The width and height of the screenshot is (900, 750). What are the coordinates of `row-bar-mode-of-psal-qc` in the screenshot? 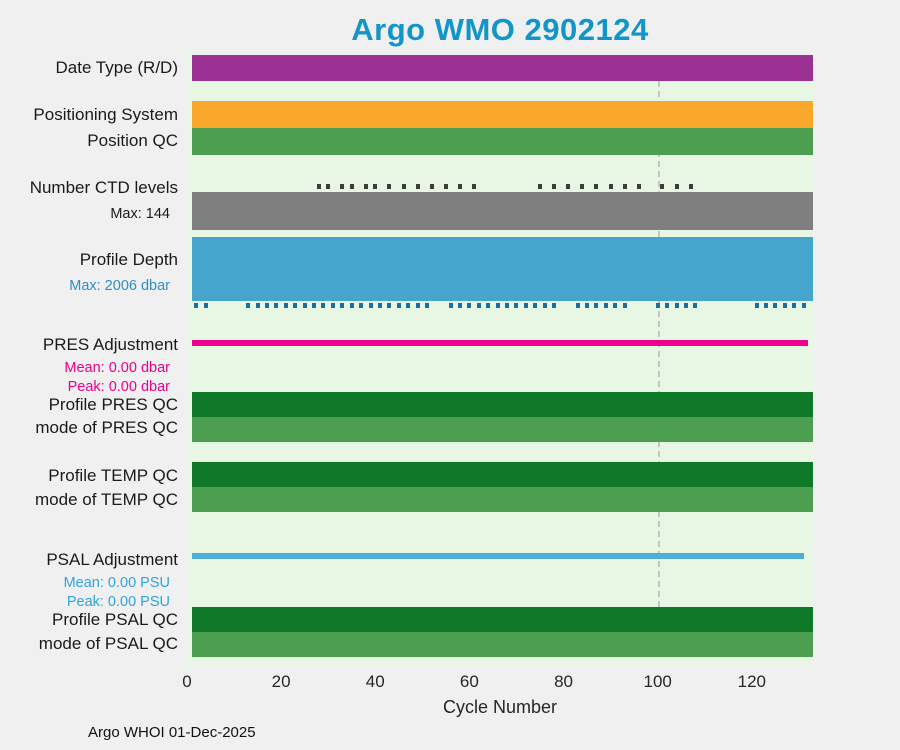 It's located at (502, 644).